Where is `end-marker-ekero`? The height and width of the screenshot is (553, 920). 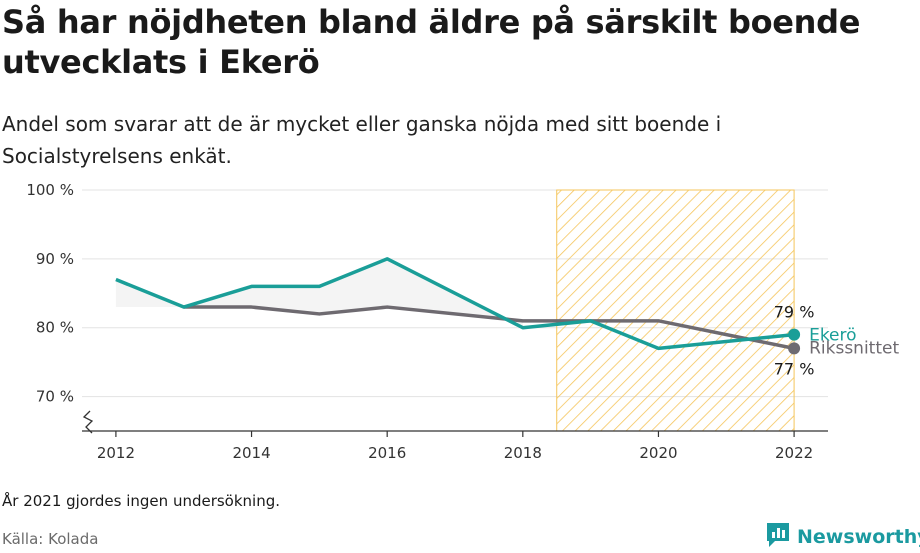 end-marker-ekero is located at coordinates (794, 334).